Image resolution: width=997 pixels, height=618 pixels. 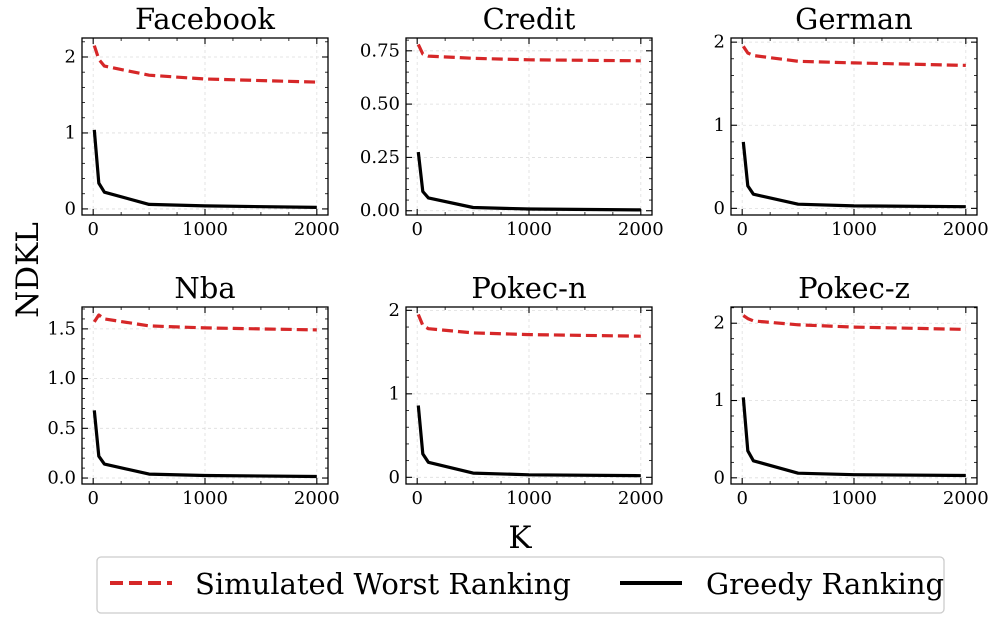 I want to click on subplot-nba: 0 1000 2000 0.0 0.5 1.0 1.5 Nba, so click(x=193, y=390).